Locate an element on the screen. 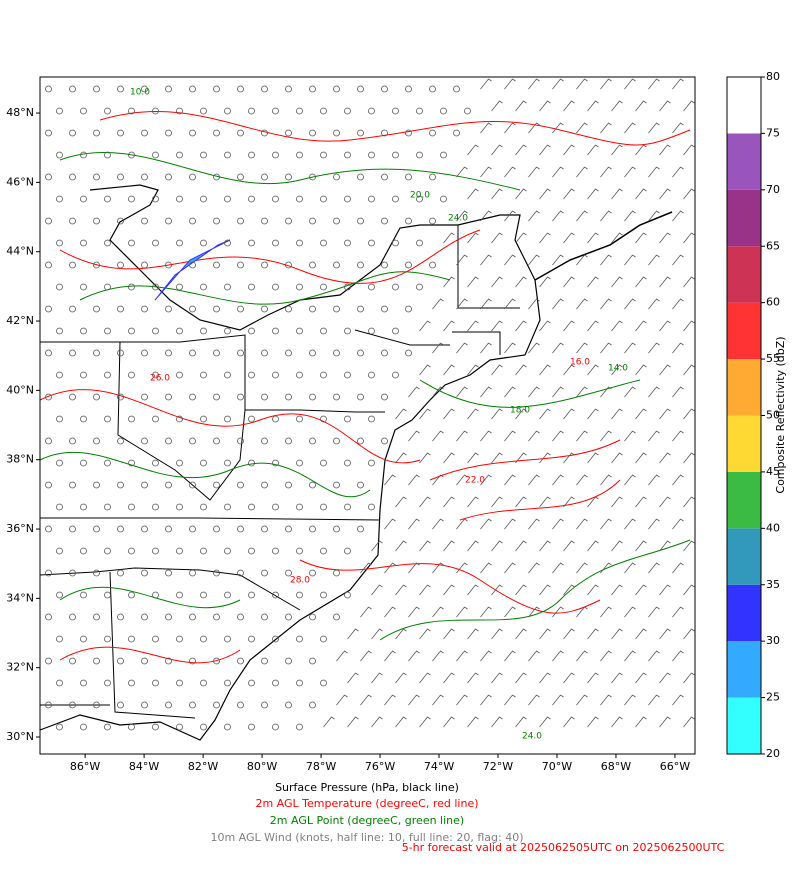 This screenshot has height=879, width=800. x-tick-label: 82°W is located at coordinates (203, 766).